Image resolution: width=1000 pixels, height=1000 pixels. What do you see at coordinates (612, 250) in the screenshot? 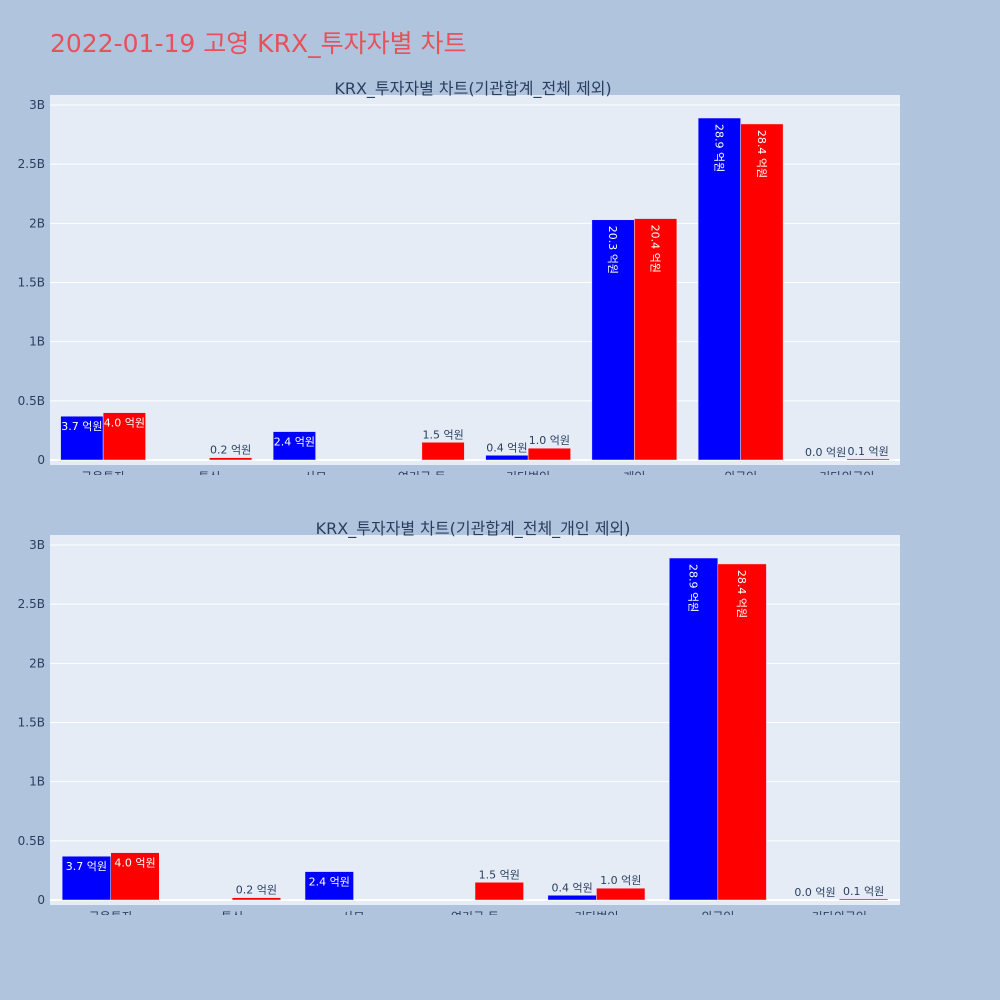
I see `data-label: 20.3 억원` at bounding box center [612, 250].